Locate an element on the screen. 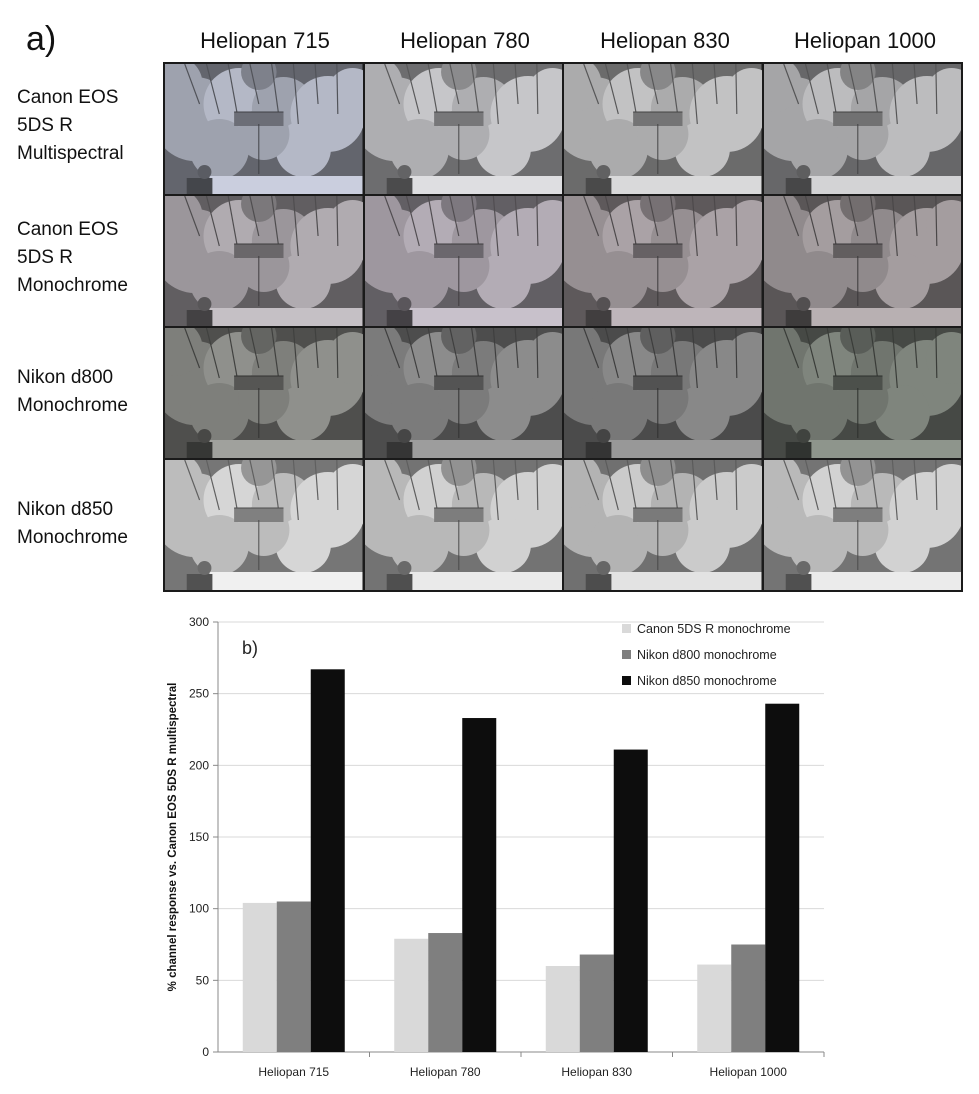  y-tick-label: 100 is located at coordinates (199, 909).